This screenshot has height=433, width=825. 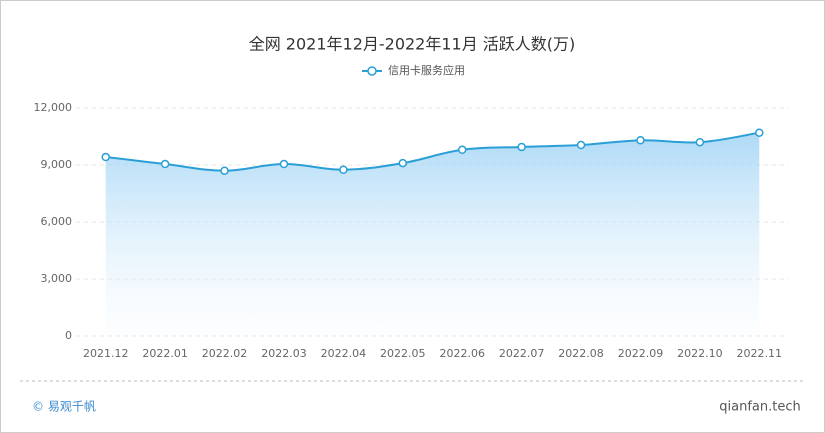 I want to click on x-tick-label: 2022.06, so click(x=462, y=353).